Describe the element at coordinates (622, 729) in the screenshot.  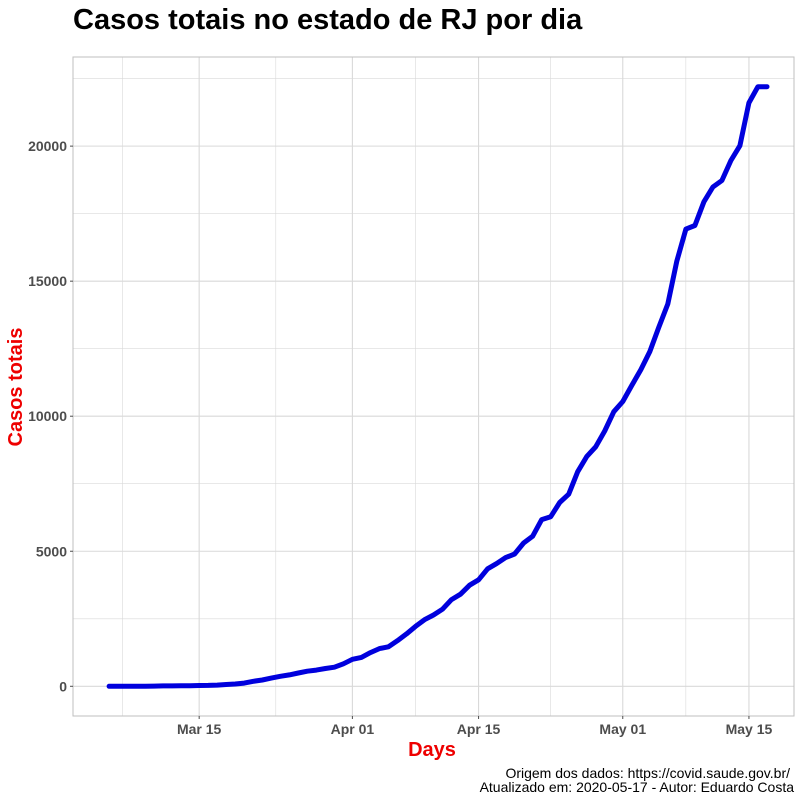
I see `x-tick-label: May 01` at that location.